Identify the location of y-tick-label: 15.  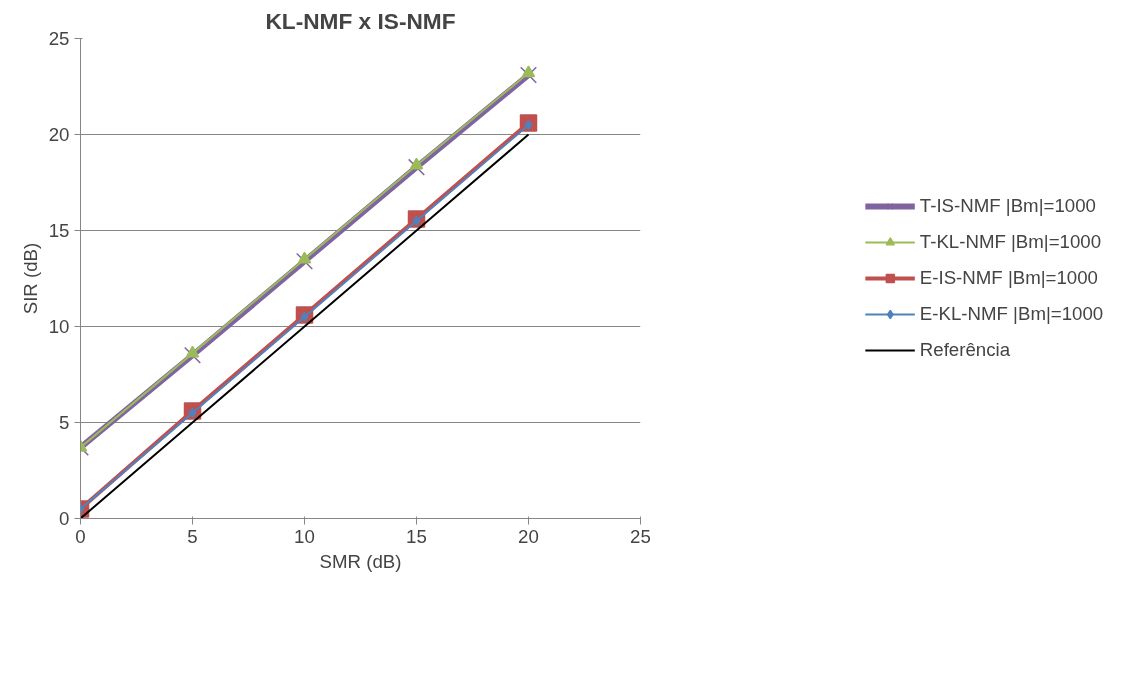
(59, 230).